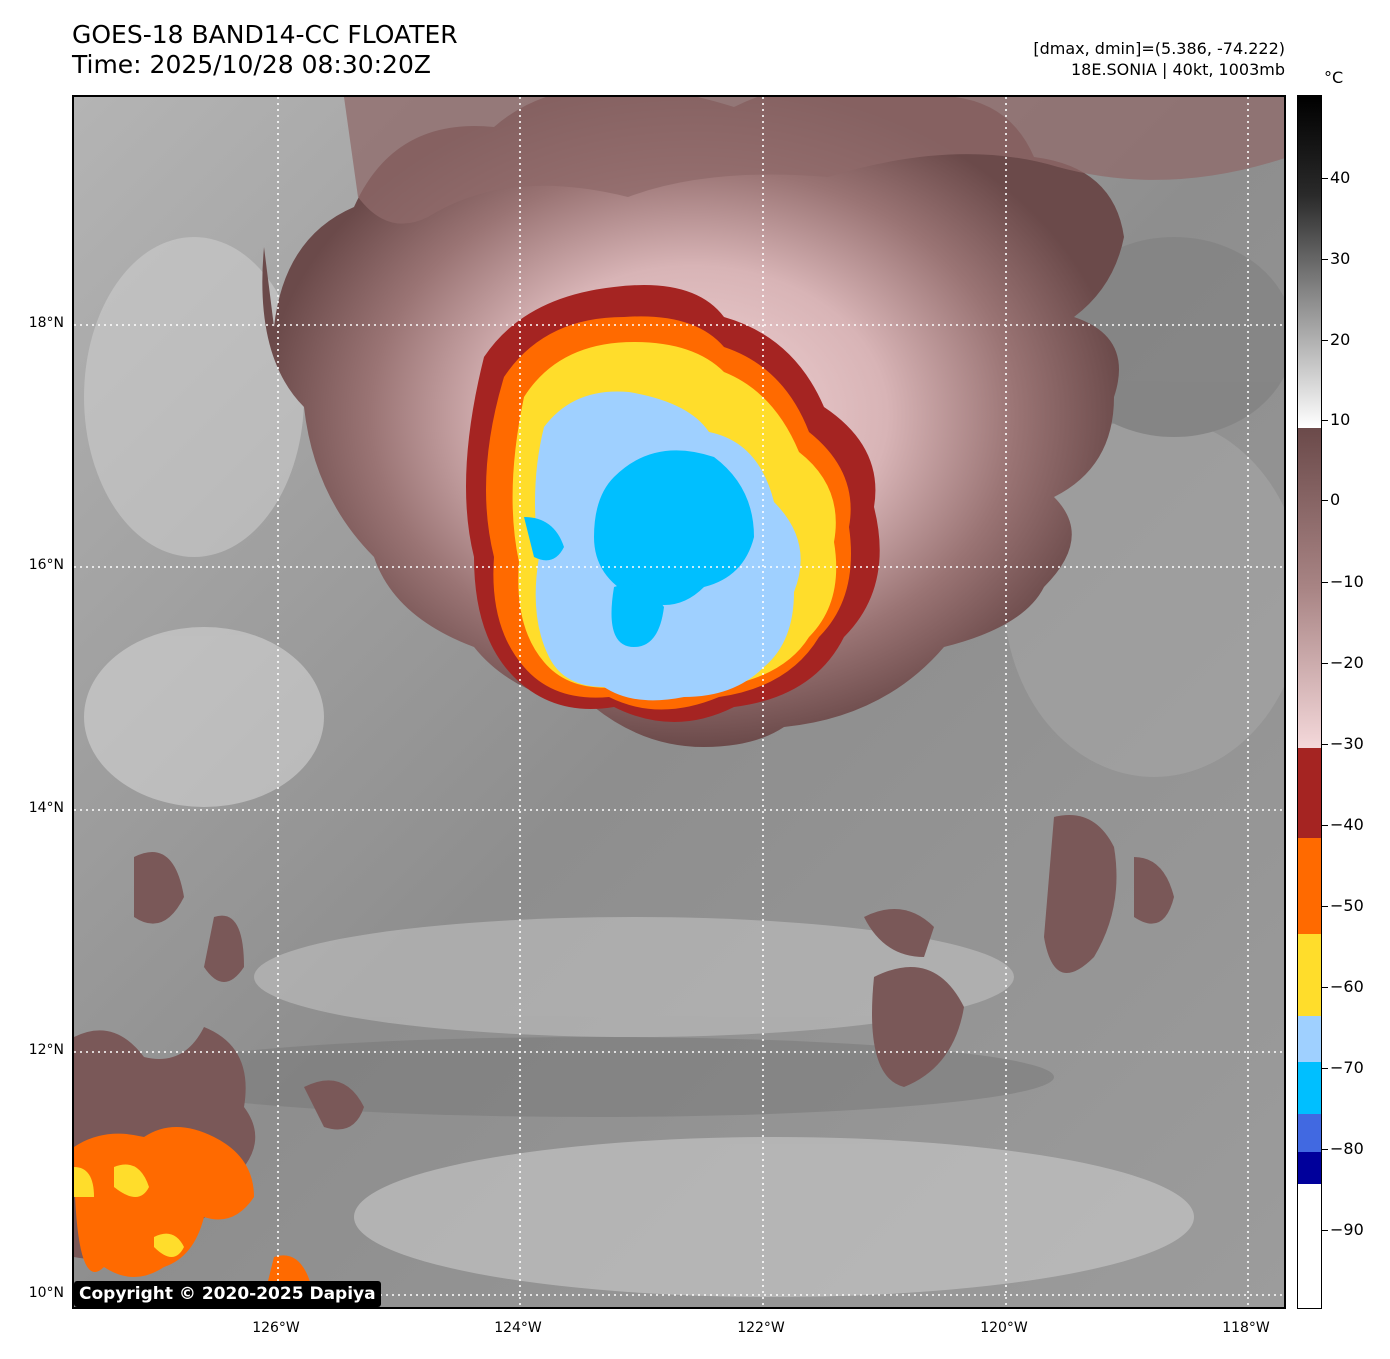 Image resolution: width=1390 pixels, height=1359 pixels. What do you see at coordinates (1159, 48) in the screenshot?
I see `dmax-dmin-text: [dmax, dmin]=(5.386, -74.222)` at bounding box center [1159, 48].